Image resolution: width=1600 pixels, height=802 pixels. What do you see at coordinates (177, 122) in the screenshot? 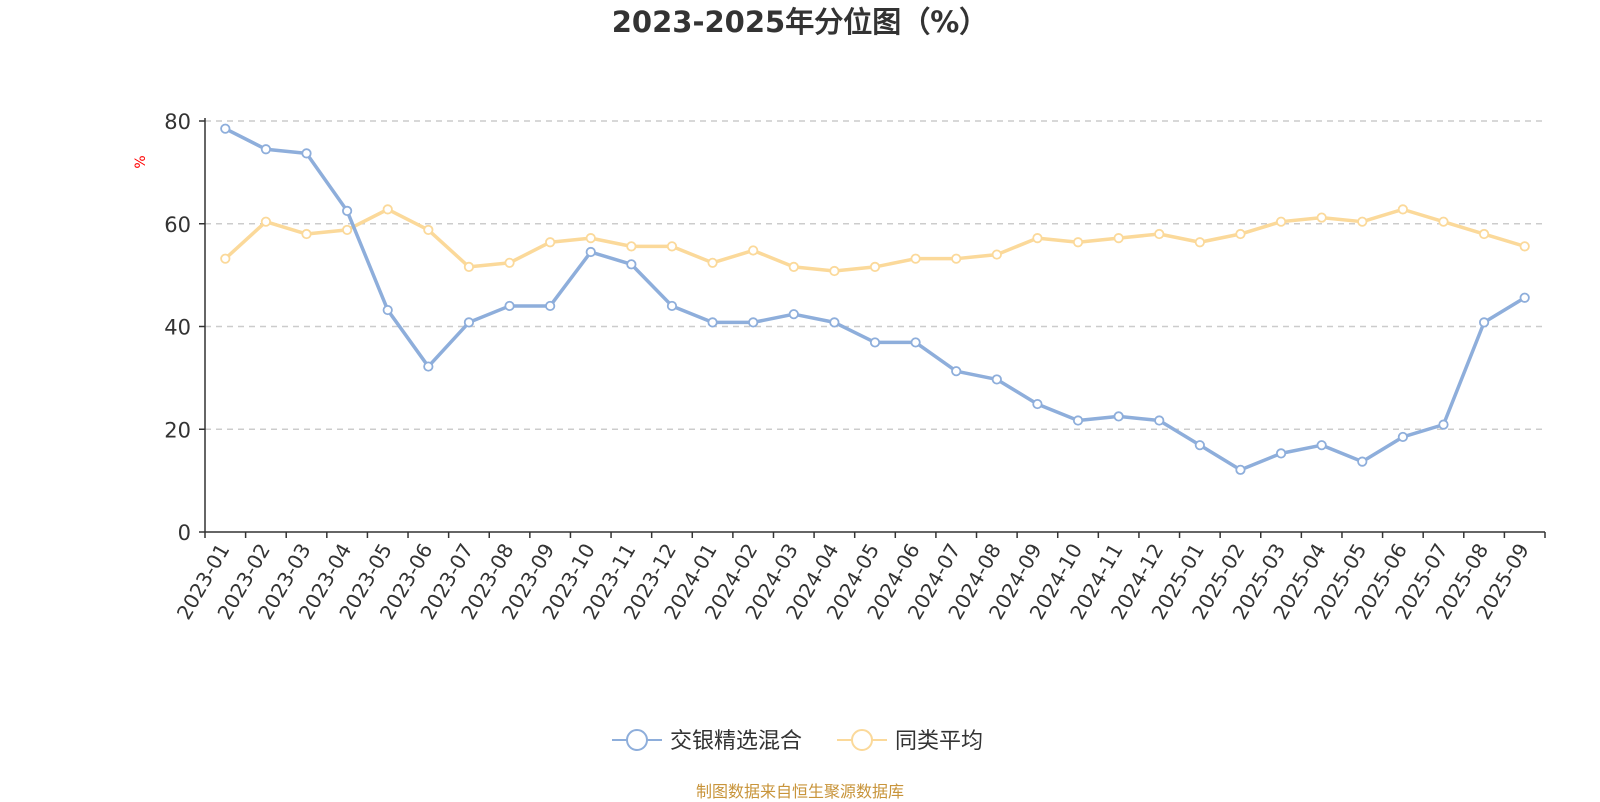
I see `y-tick-label: 80` at bounding box center [177, 122].